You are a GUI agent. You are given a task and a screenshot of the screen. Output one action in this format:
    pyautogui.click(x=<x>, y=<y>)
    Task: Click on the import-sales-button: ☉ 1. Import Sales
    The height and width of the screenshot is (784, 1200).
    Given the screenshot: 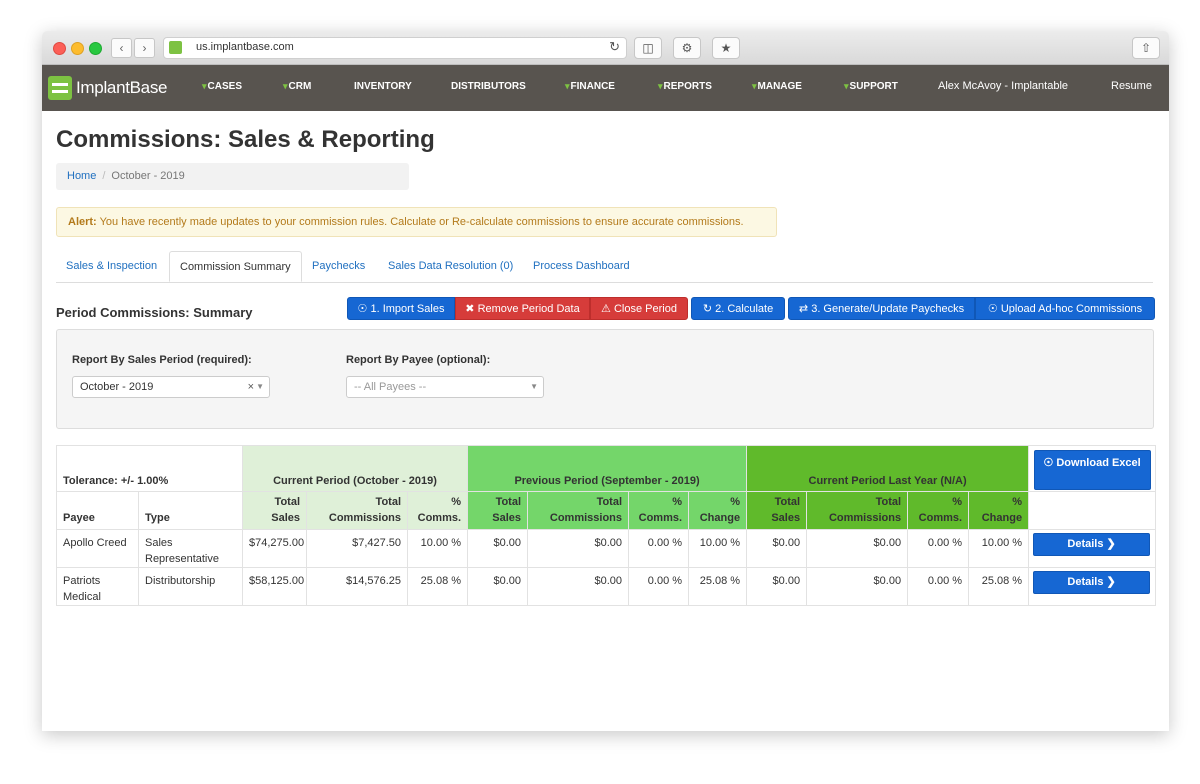 What is the action you would take?
    pyautogui.click(x=401, y=308)
    